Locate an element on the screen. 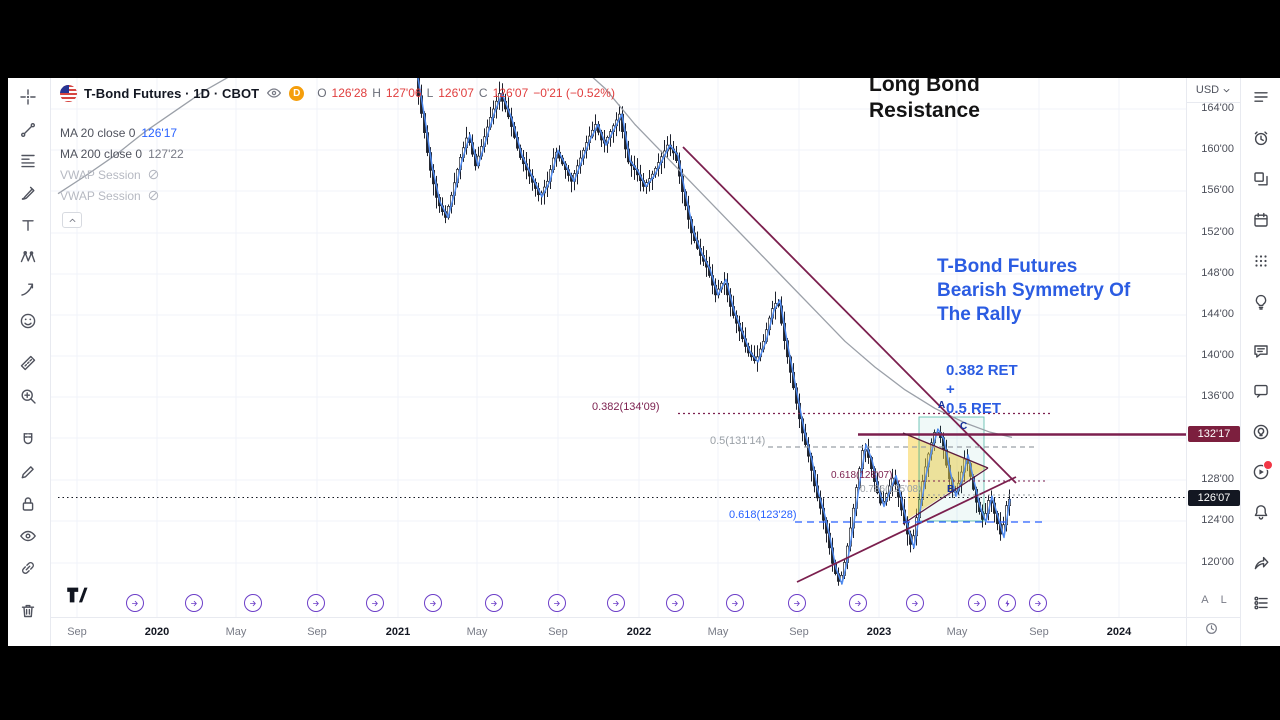  tool-lock is located at coordinates (28, 504).